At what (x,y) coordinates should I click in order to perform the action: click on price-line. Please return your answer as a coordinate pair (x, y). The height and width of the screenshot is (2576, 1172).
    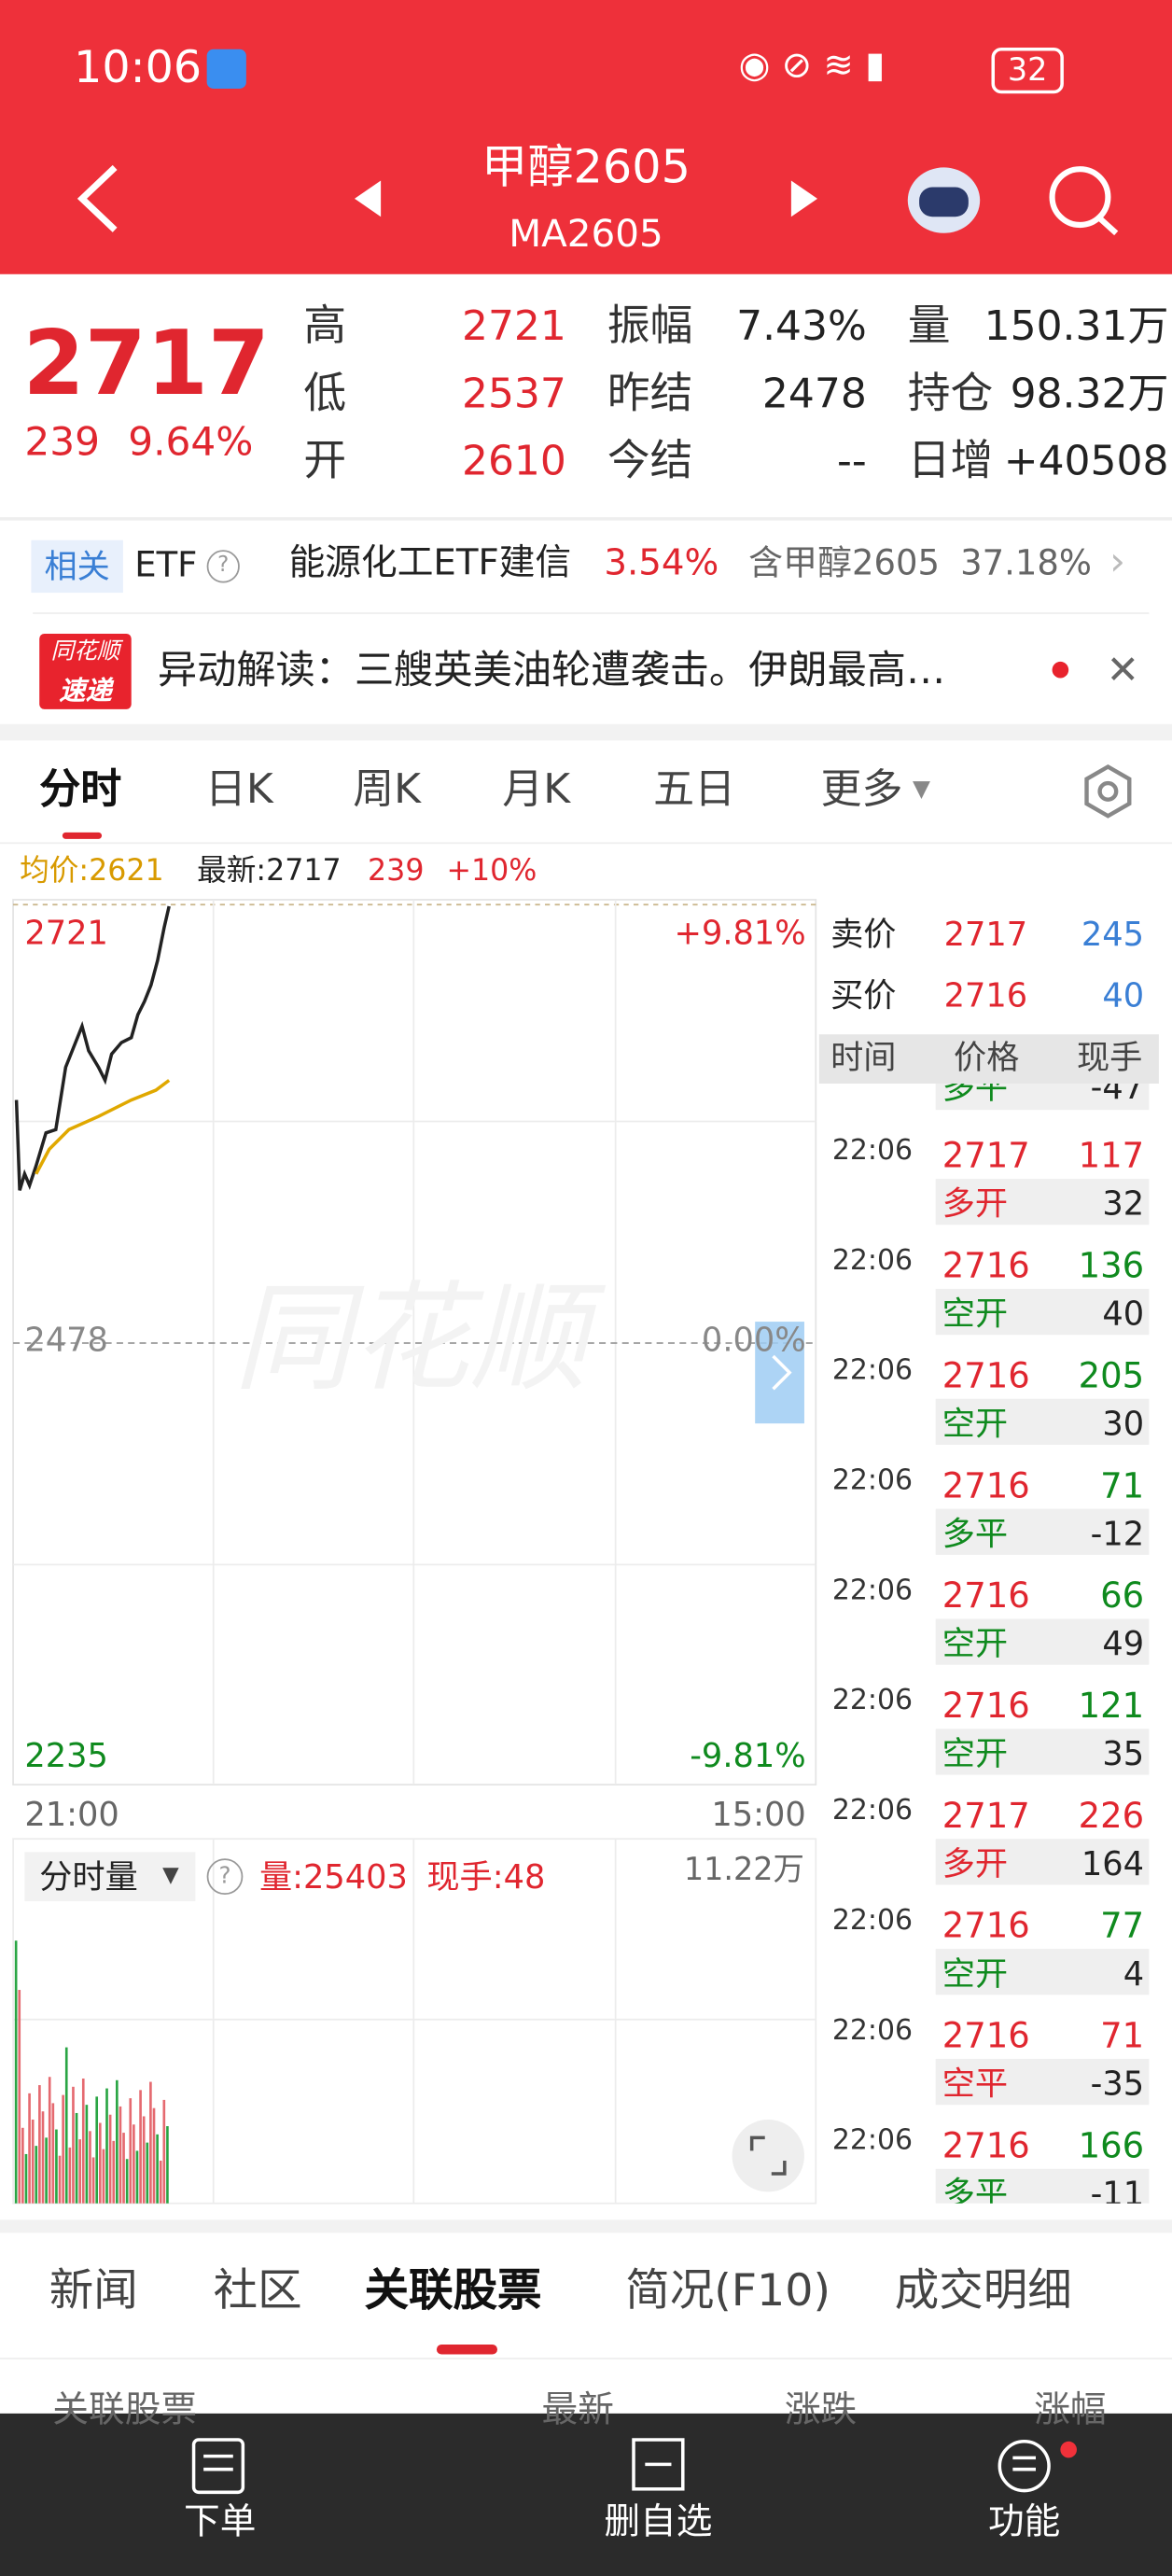
    Looking at the image, I should click on (92, 1048).